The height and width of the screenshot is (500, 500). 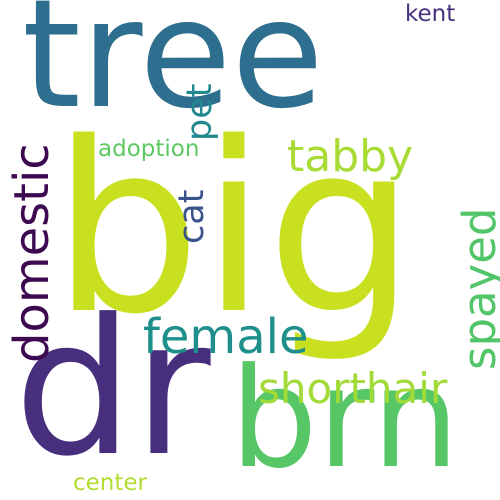 I want to click on word-tabby: tabby, so click(x=350, y=156).